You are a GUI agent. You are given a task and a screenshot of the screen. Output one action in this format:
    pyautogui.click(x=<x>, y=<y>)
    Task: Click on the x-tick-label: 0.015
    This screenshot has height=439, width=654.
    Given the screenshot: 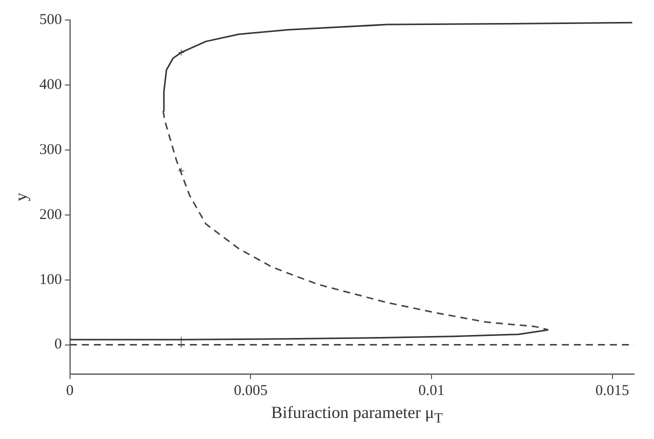 What is the action you would take?
    pyautogui.click(x=612, y=390)
    